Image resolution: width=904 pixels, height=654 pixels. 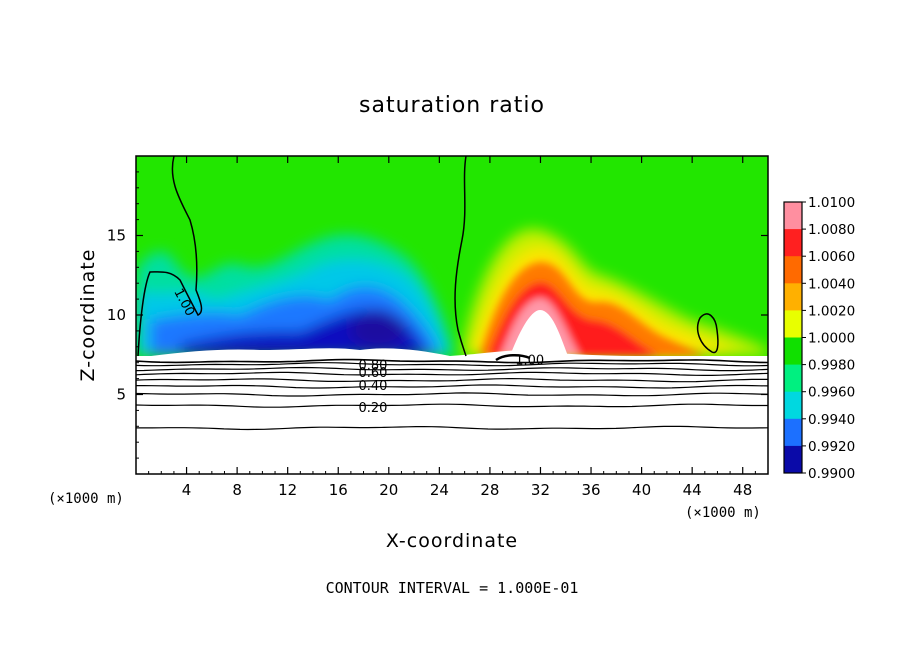 What do you see at coordinates (88, 315) in the screenshot?
I see `y-axis-label: Z-coordinate` at bounding box center [88, 315].